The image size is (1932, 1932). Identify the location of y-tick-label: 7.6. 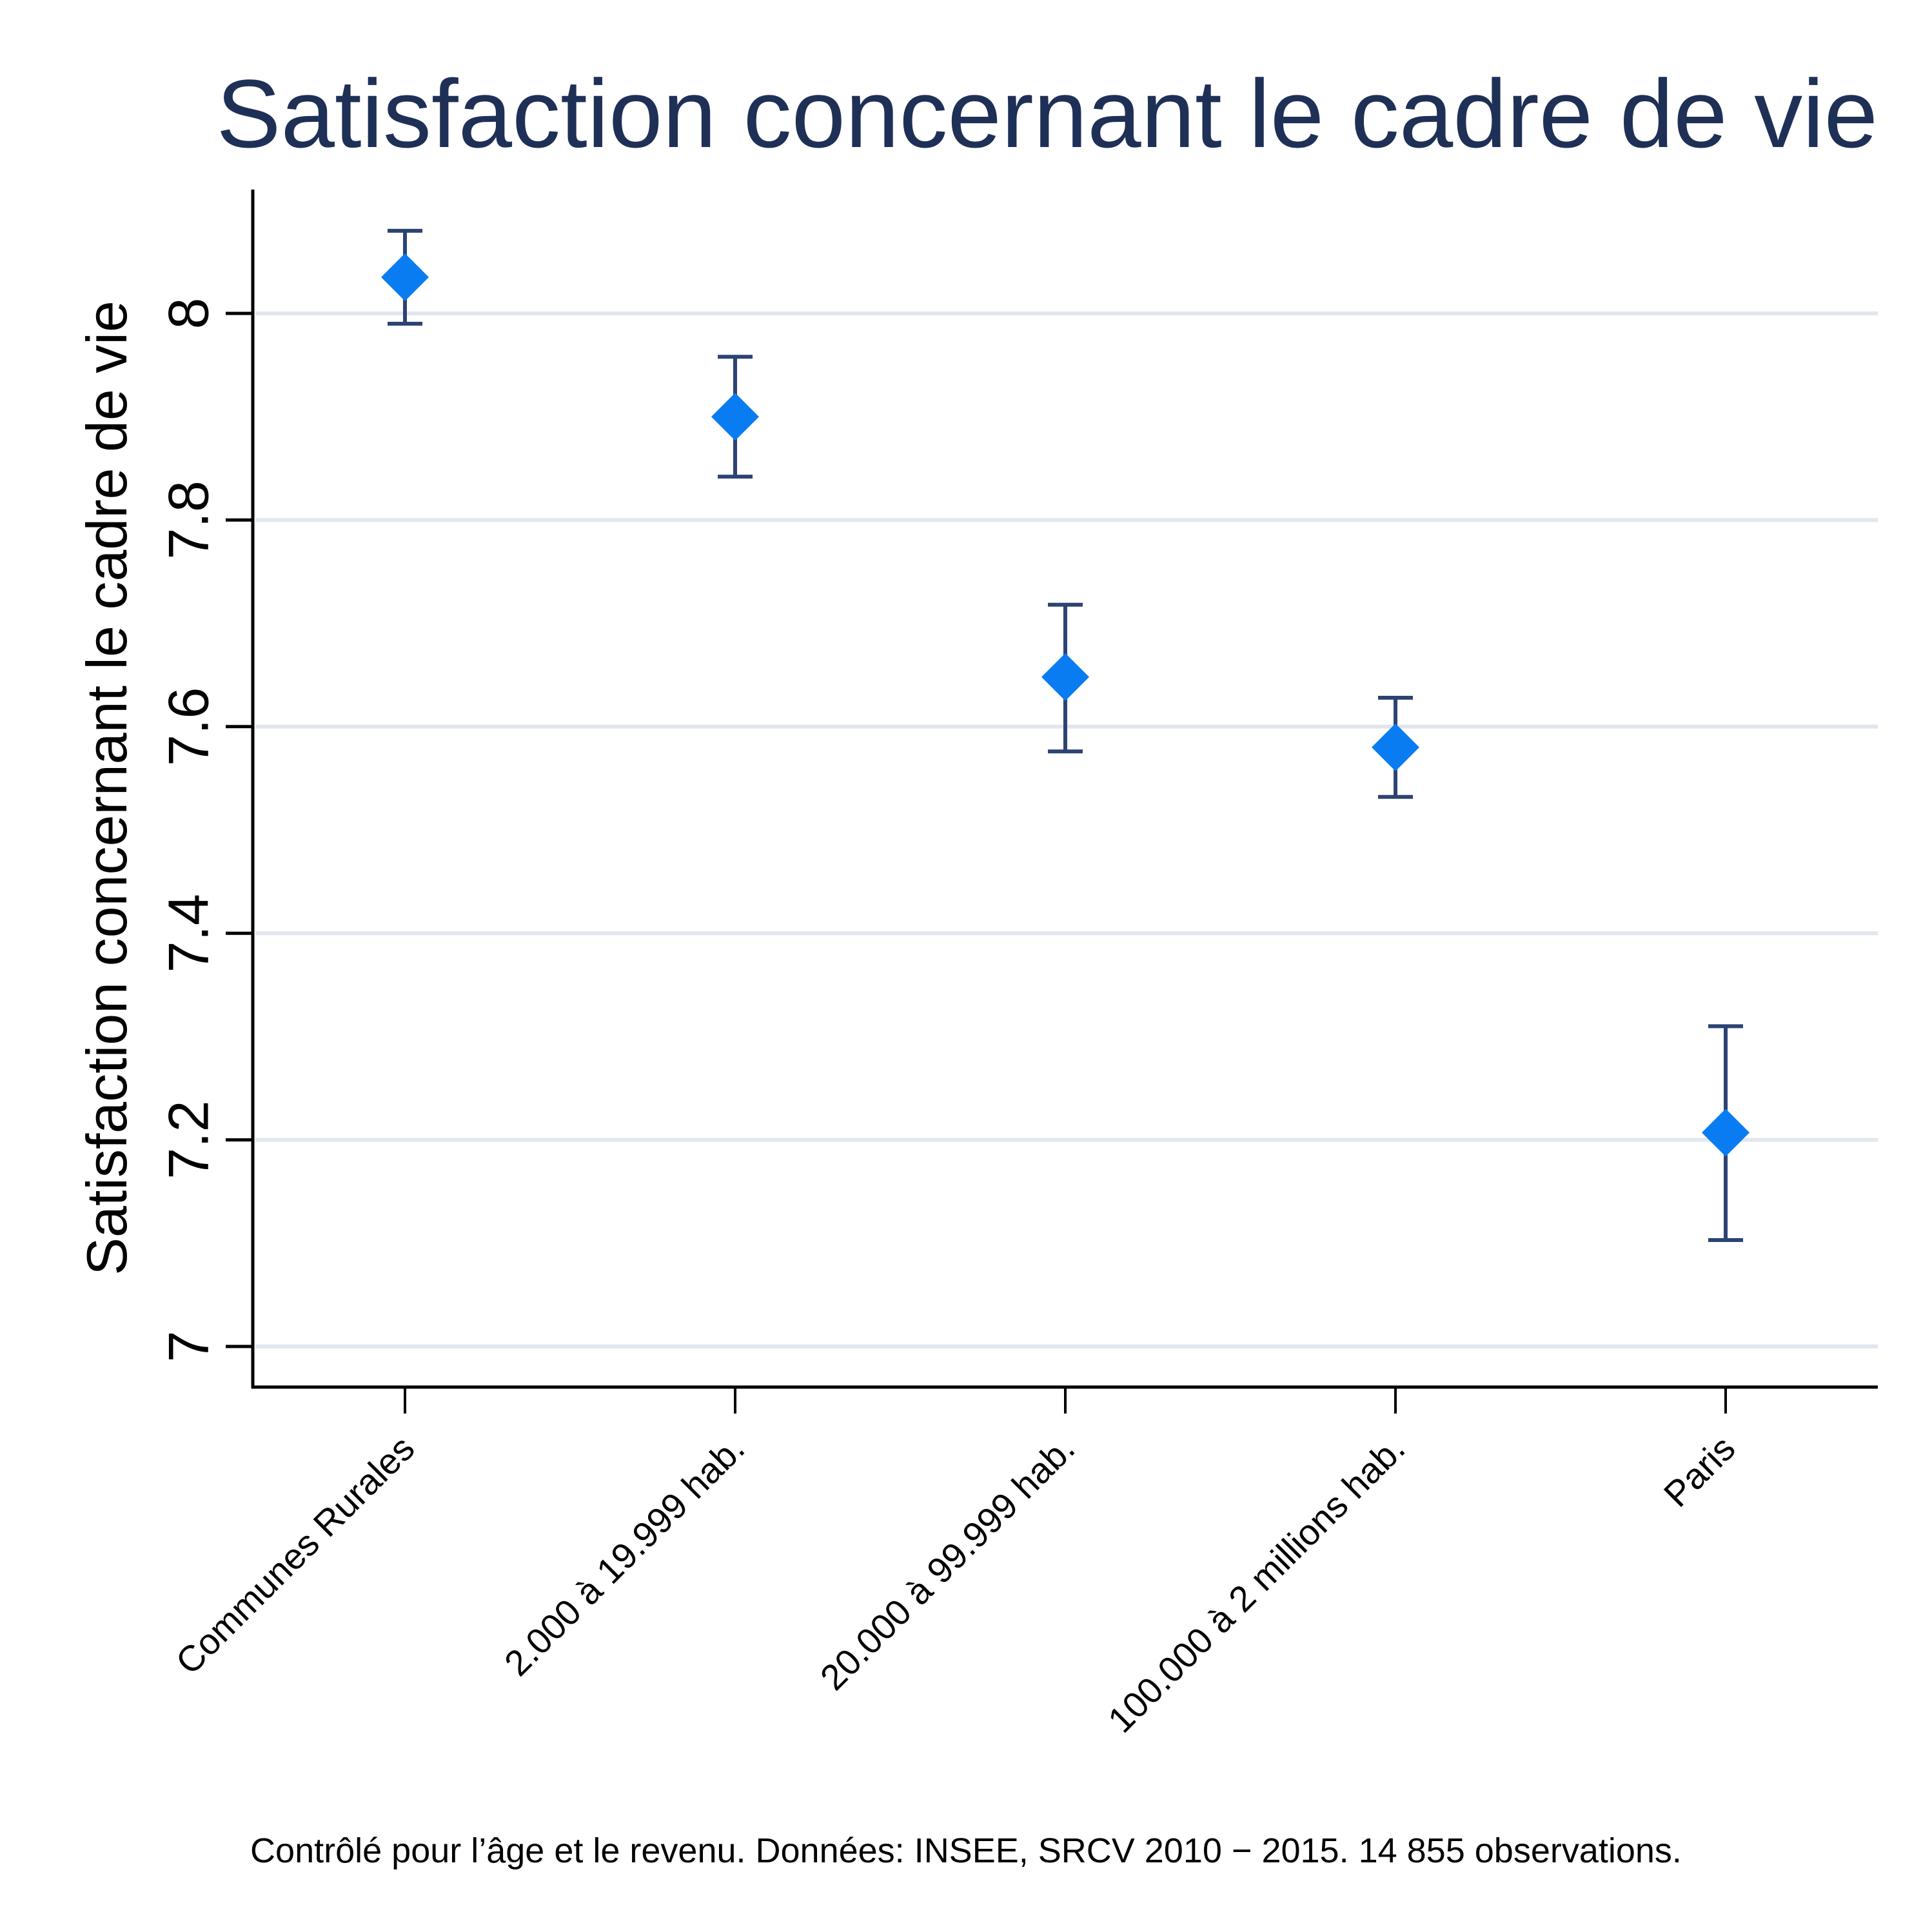
(189, 726).